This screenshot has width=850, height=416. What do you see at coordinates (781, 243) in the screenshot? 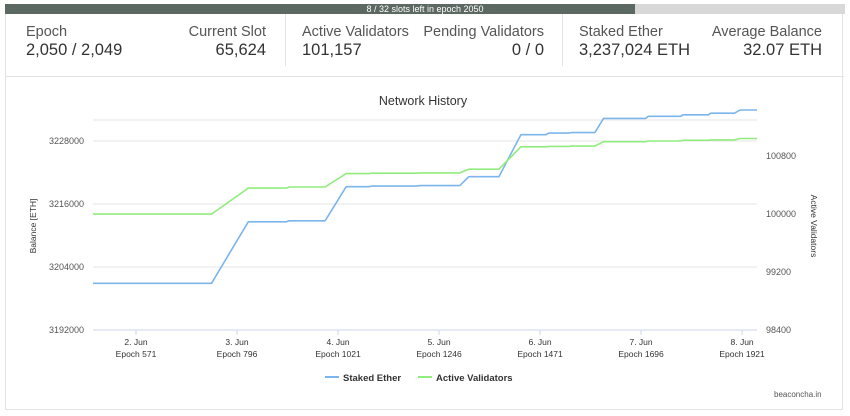
I see `y-axis-right: 98400 99200 100000 100800` at bounding box center [781, 243].